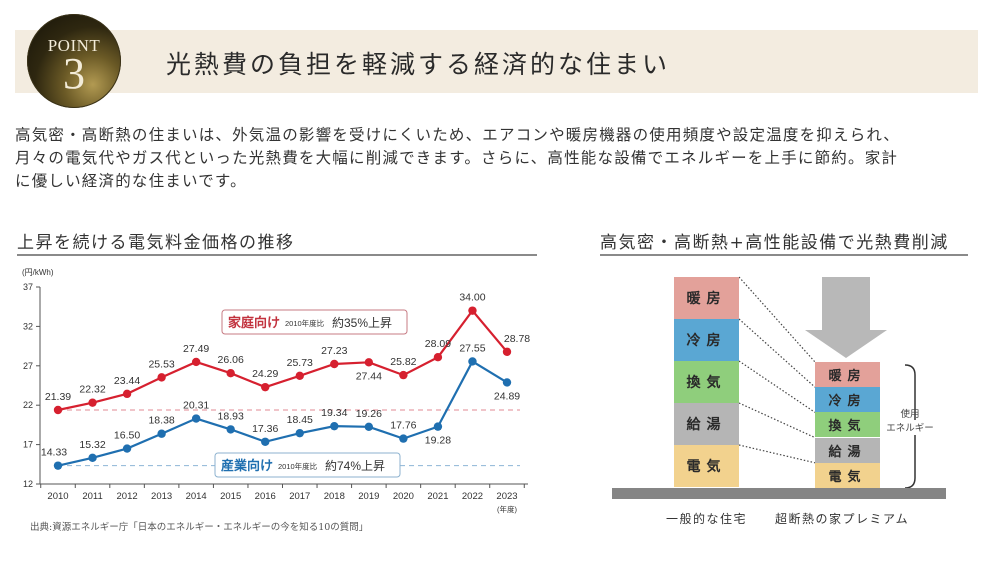 The image size is (1000, 562). Describe the element at coordinates (506, 496) in the screenshot. I see `x-tick-label: 2023` at that location.